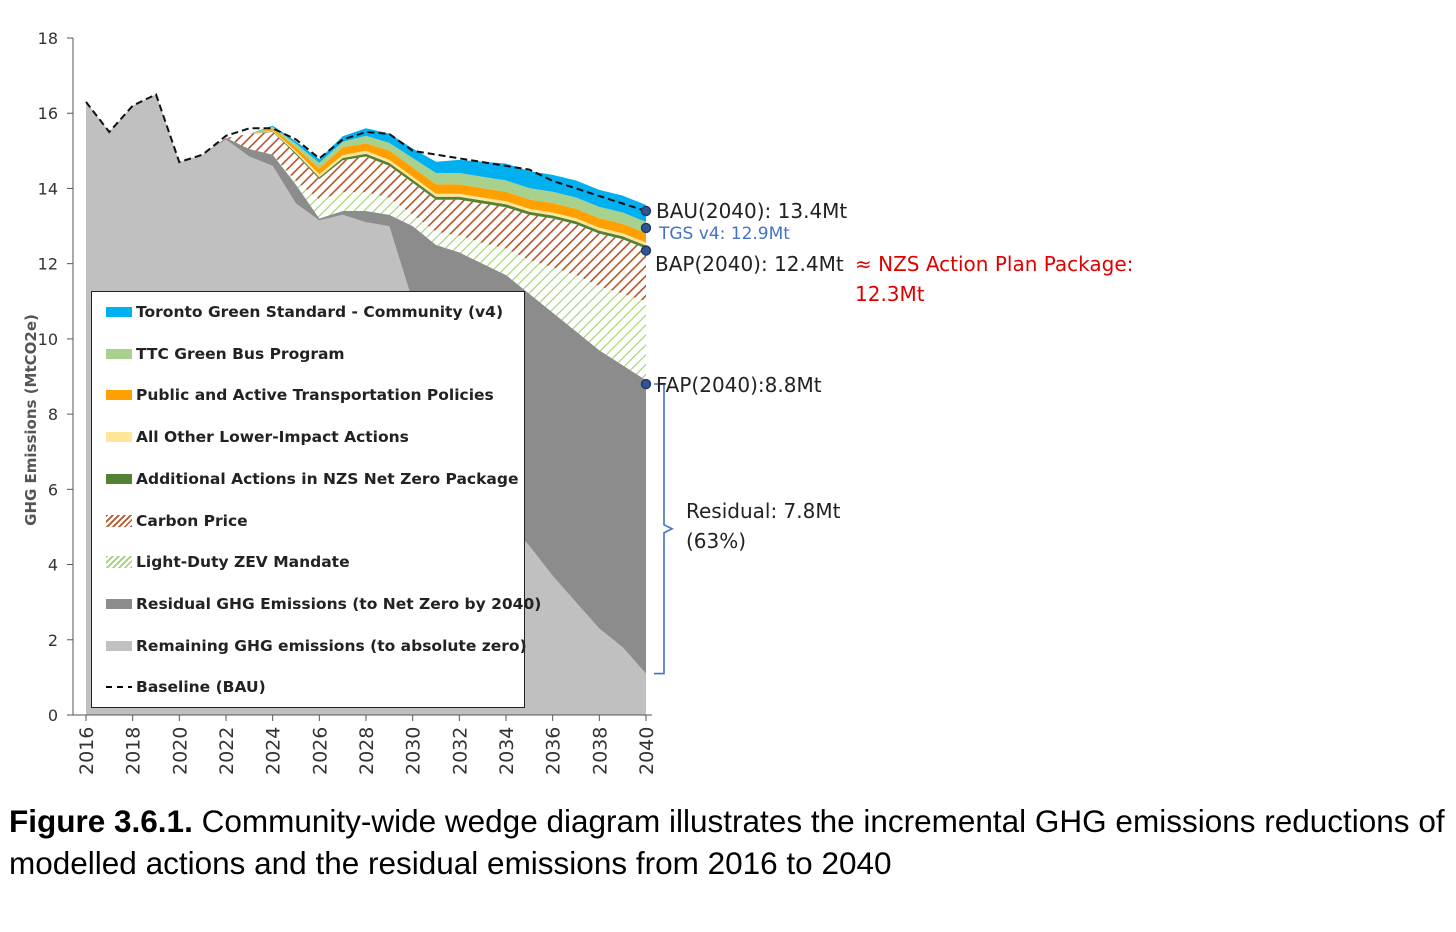 Image resolution: width=1456 pixels, height=932 pixels. I want to click on x-tick-label: 2022, so click(227, 751).